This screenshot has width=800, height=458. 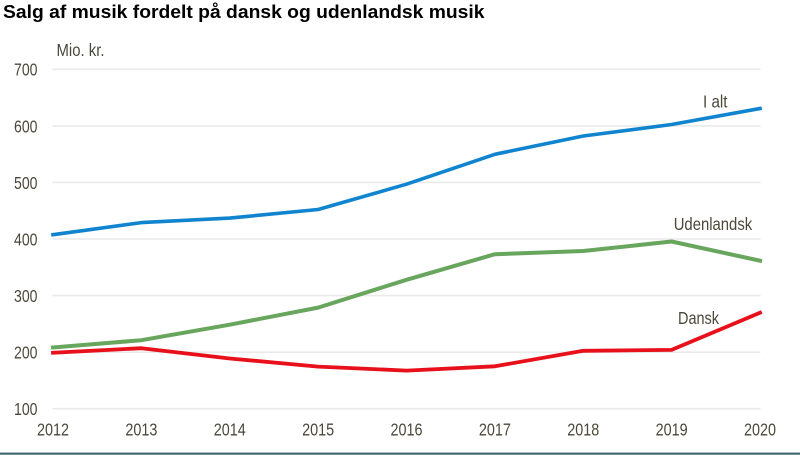 What do you see at coordinates (230, 430) in the screenshot?
I see `svg-text: 2014` at bounding box center [230, 430].